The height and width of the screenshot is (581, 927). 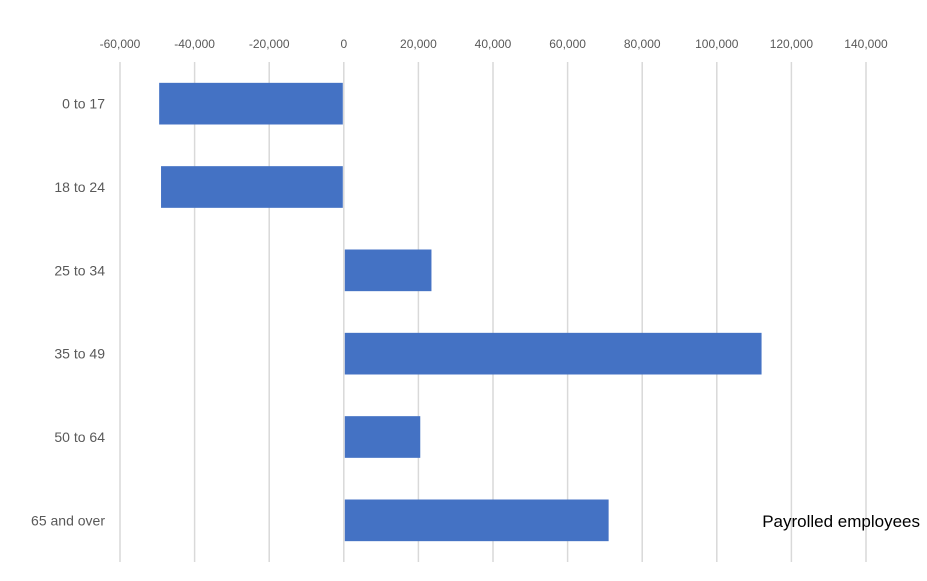 I want to click on x-tick-label: 40,000, so click(x=493, y=44).